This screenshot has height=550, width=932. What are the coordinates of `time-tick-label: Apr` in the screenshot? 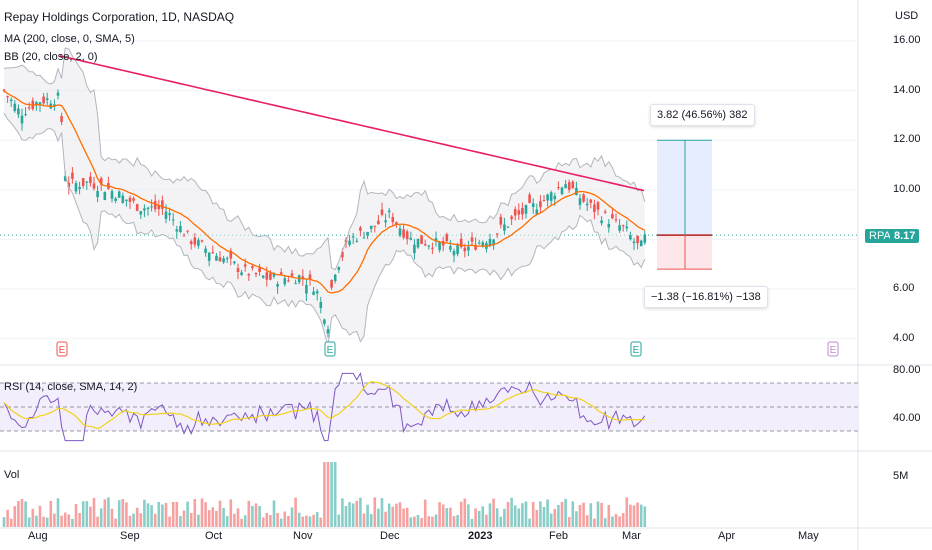 It's located at (727, 536).